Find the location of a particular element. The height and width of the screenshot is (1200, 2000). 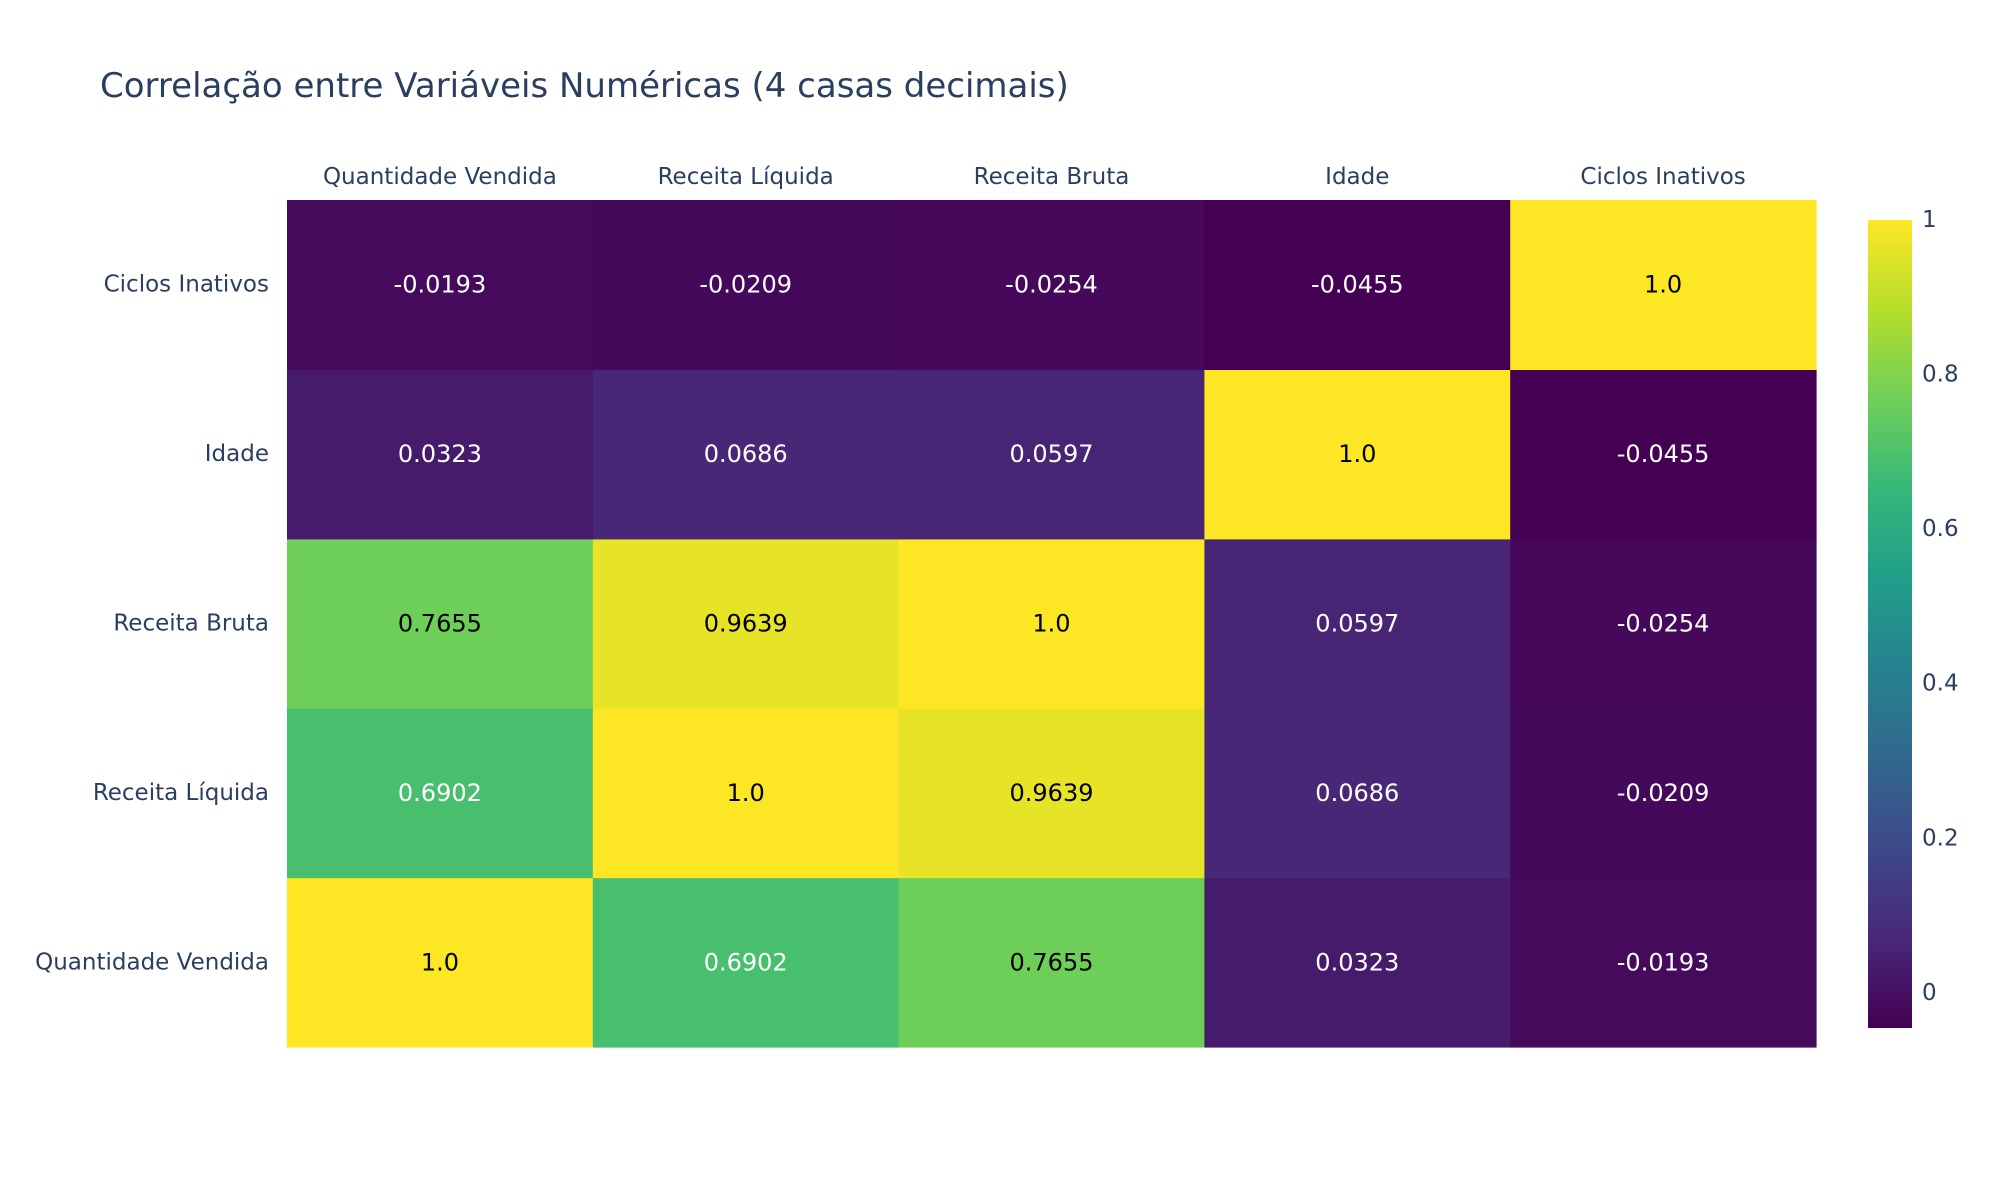

x-tick-label: Quantidade Vendida is located at coordinates (440, 177).